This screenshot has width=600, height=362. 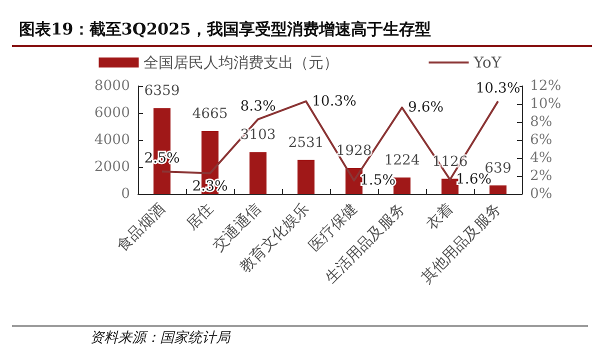 What do you see at coordinates (354, 150) in the screenshot?
I see `data-label: 1928` at bounding box center [354, 150].